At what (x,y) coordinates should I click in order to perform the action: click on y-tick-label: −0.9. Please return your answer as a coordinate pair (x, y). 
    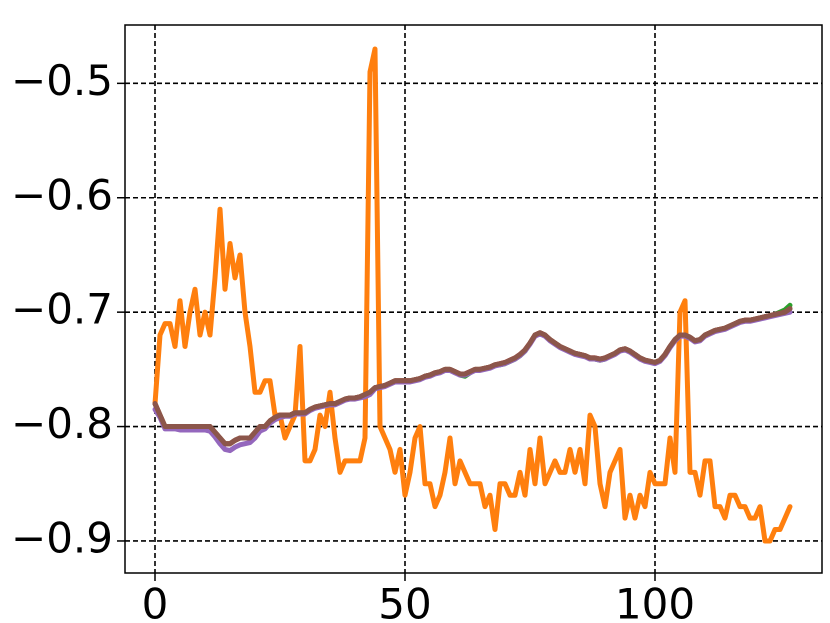
    Looking at the image, I should click on (62, 537).